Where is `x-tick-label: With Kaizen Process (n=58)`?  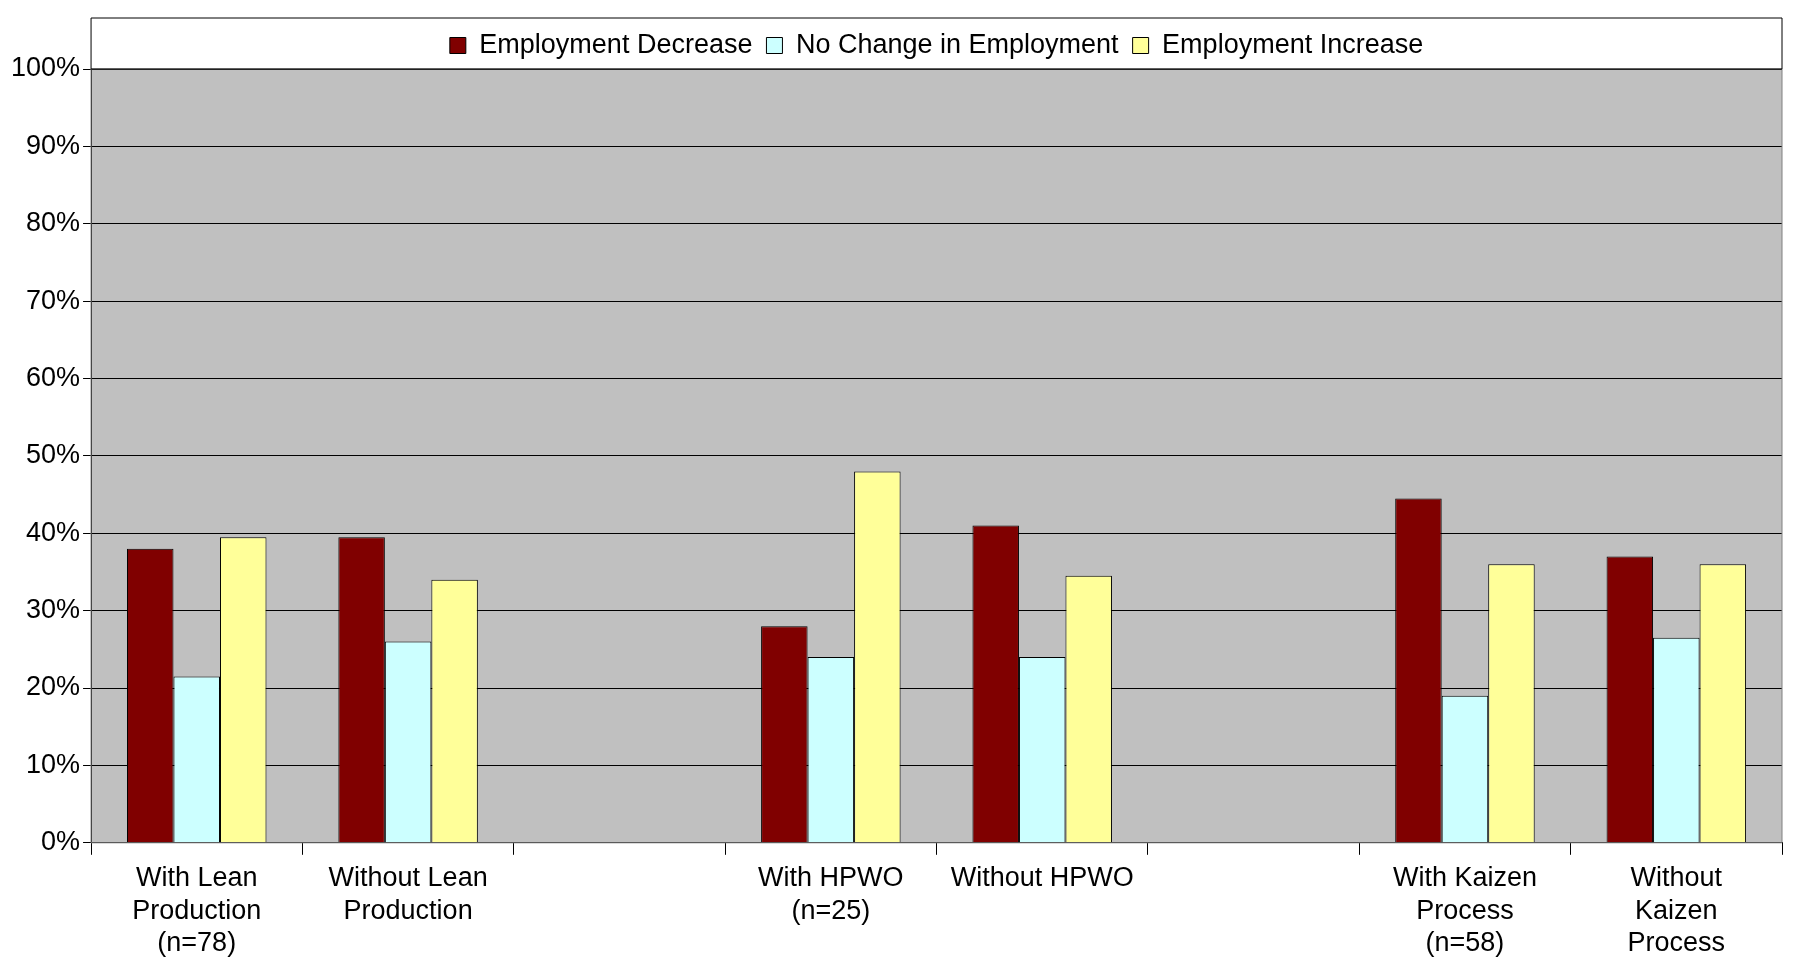
x-tick-label: With Kaizen Process (n=58) is located at coordinates (1464, 910).